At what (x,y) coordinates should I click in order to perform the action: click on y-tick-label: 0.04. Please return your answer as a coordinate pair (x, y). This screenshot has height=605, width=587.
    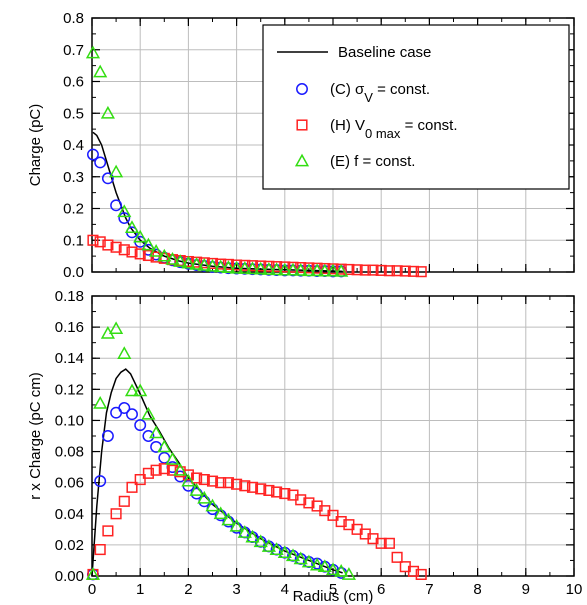
    Looking at the image, I should click on (69, 514).